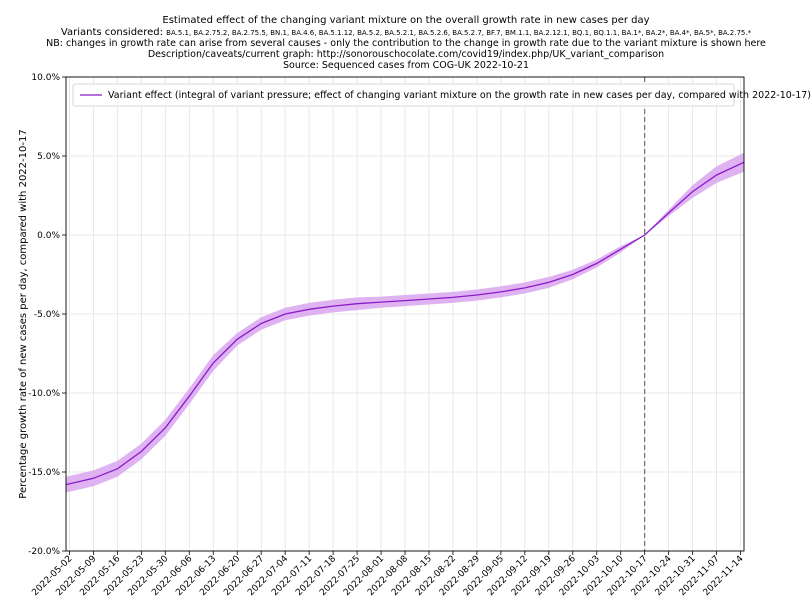  I want to click on y-tick-label: 5.0%, so click(48, 157).